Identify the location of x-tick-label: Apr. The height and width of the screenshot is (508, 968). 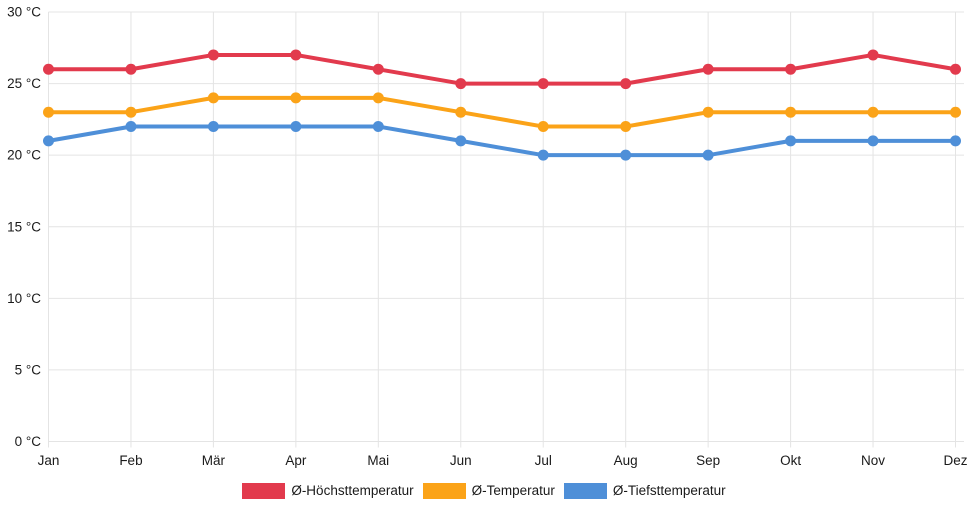
(296, 460).